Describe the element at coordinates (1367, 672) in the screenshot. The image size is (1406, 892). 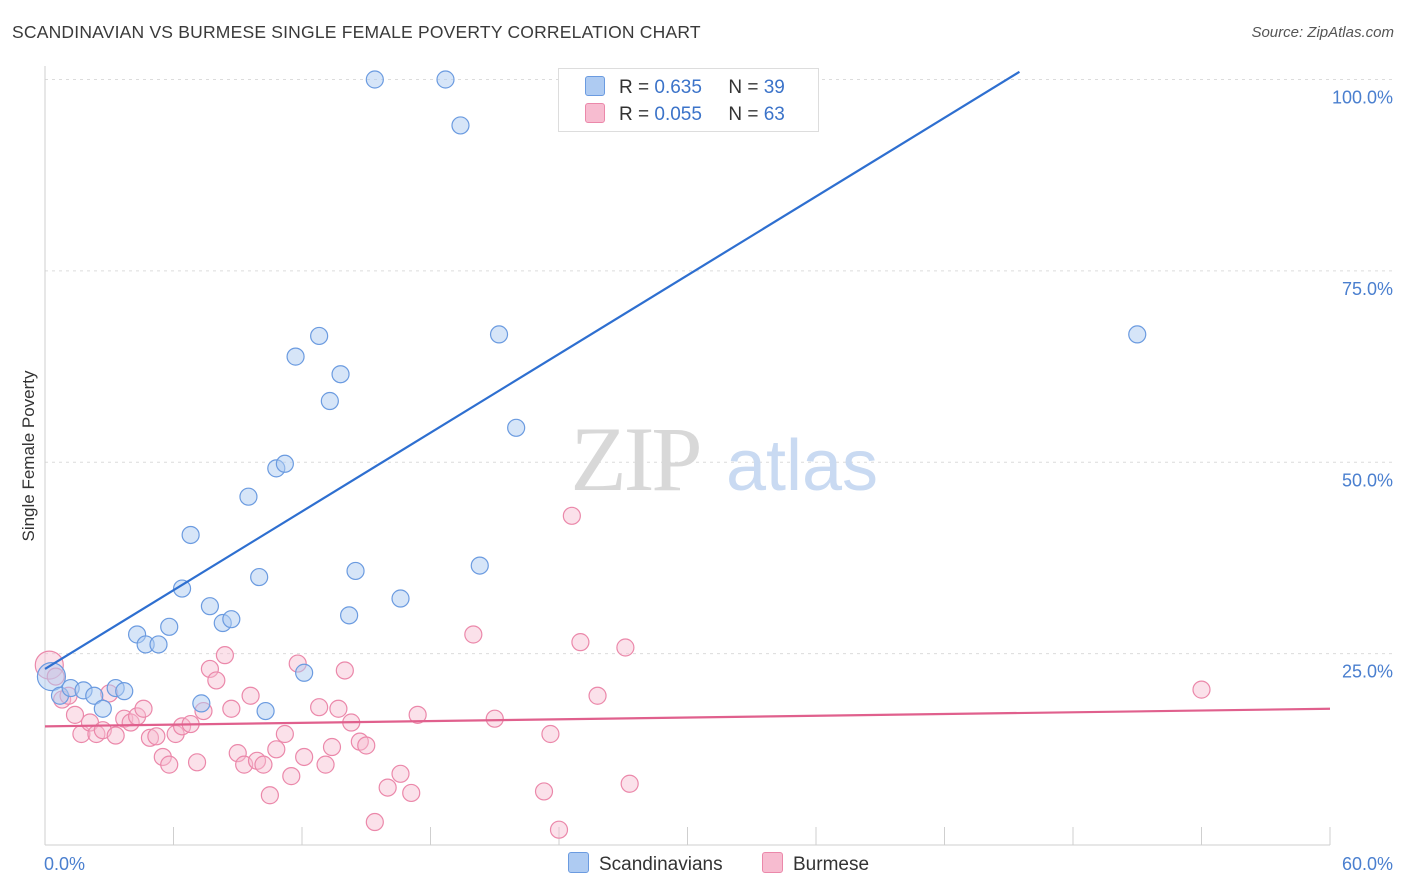
I see `y-tick-label-25: 25.0%` at that location.